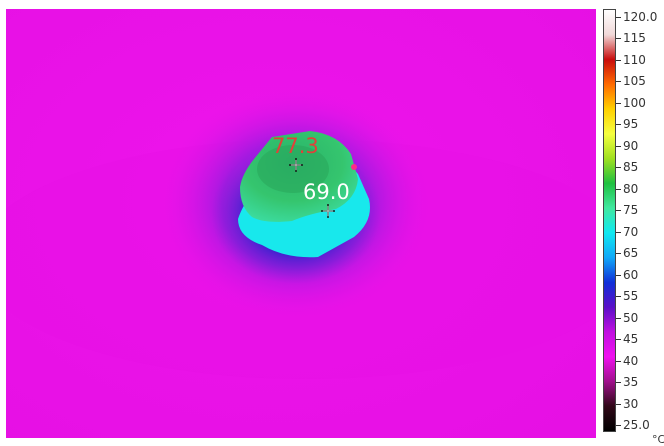 The height and width of the screenshot is (446, 664). I want to click on scale-unit-label: °C, so click(658, 439).